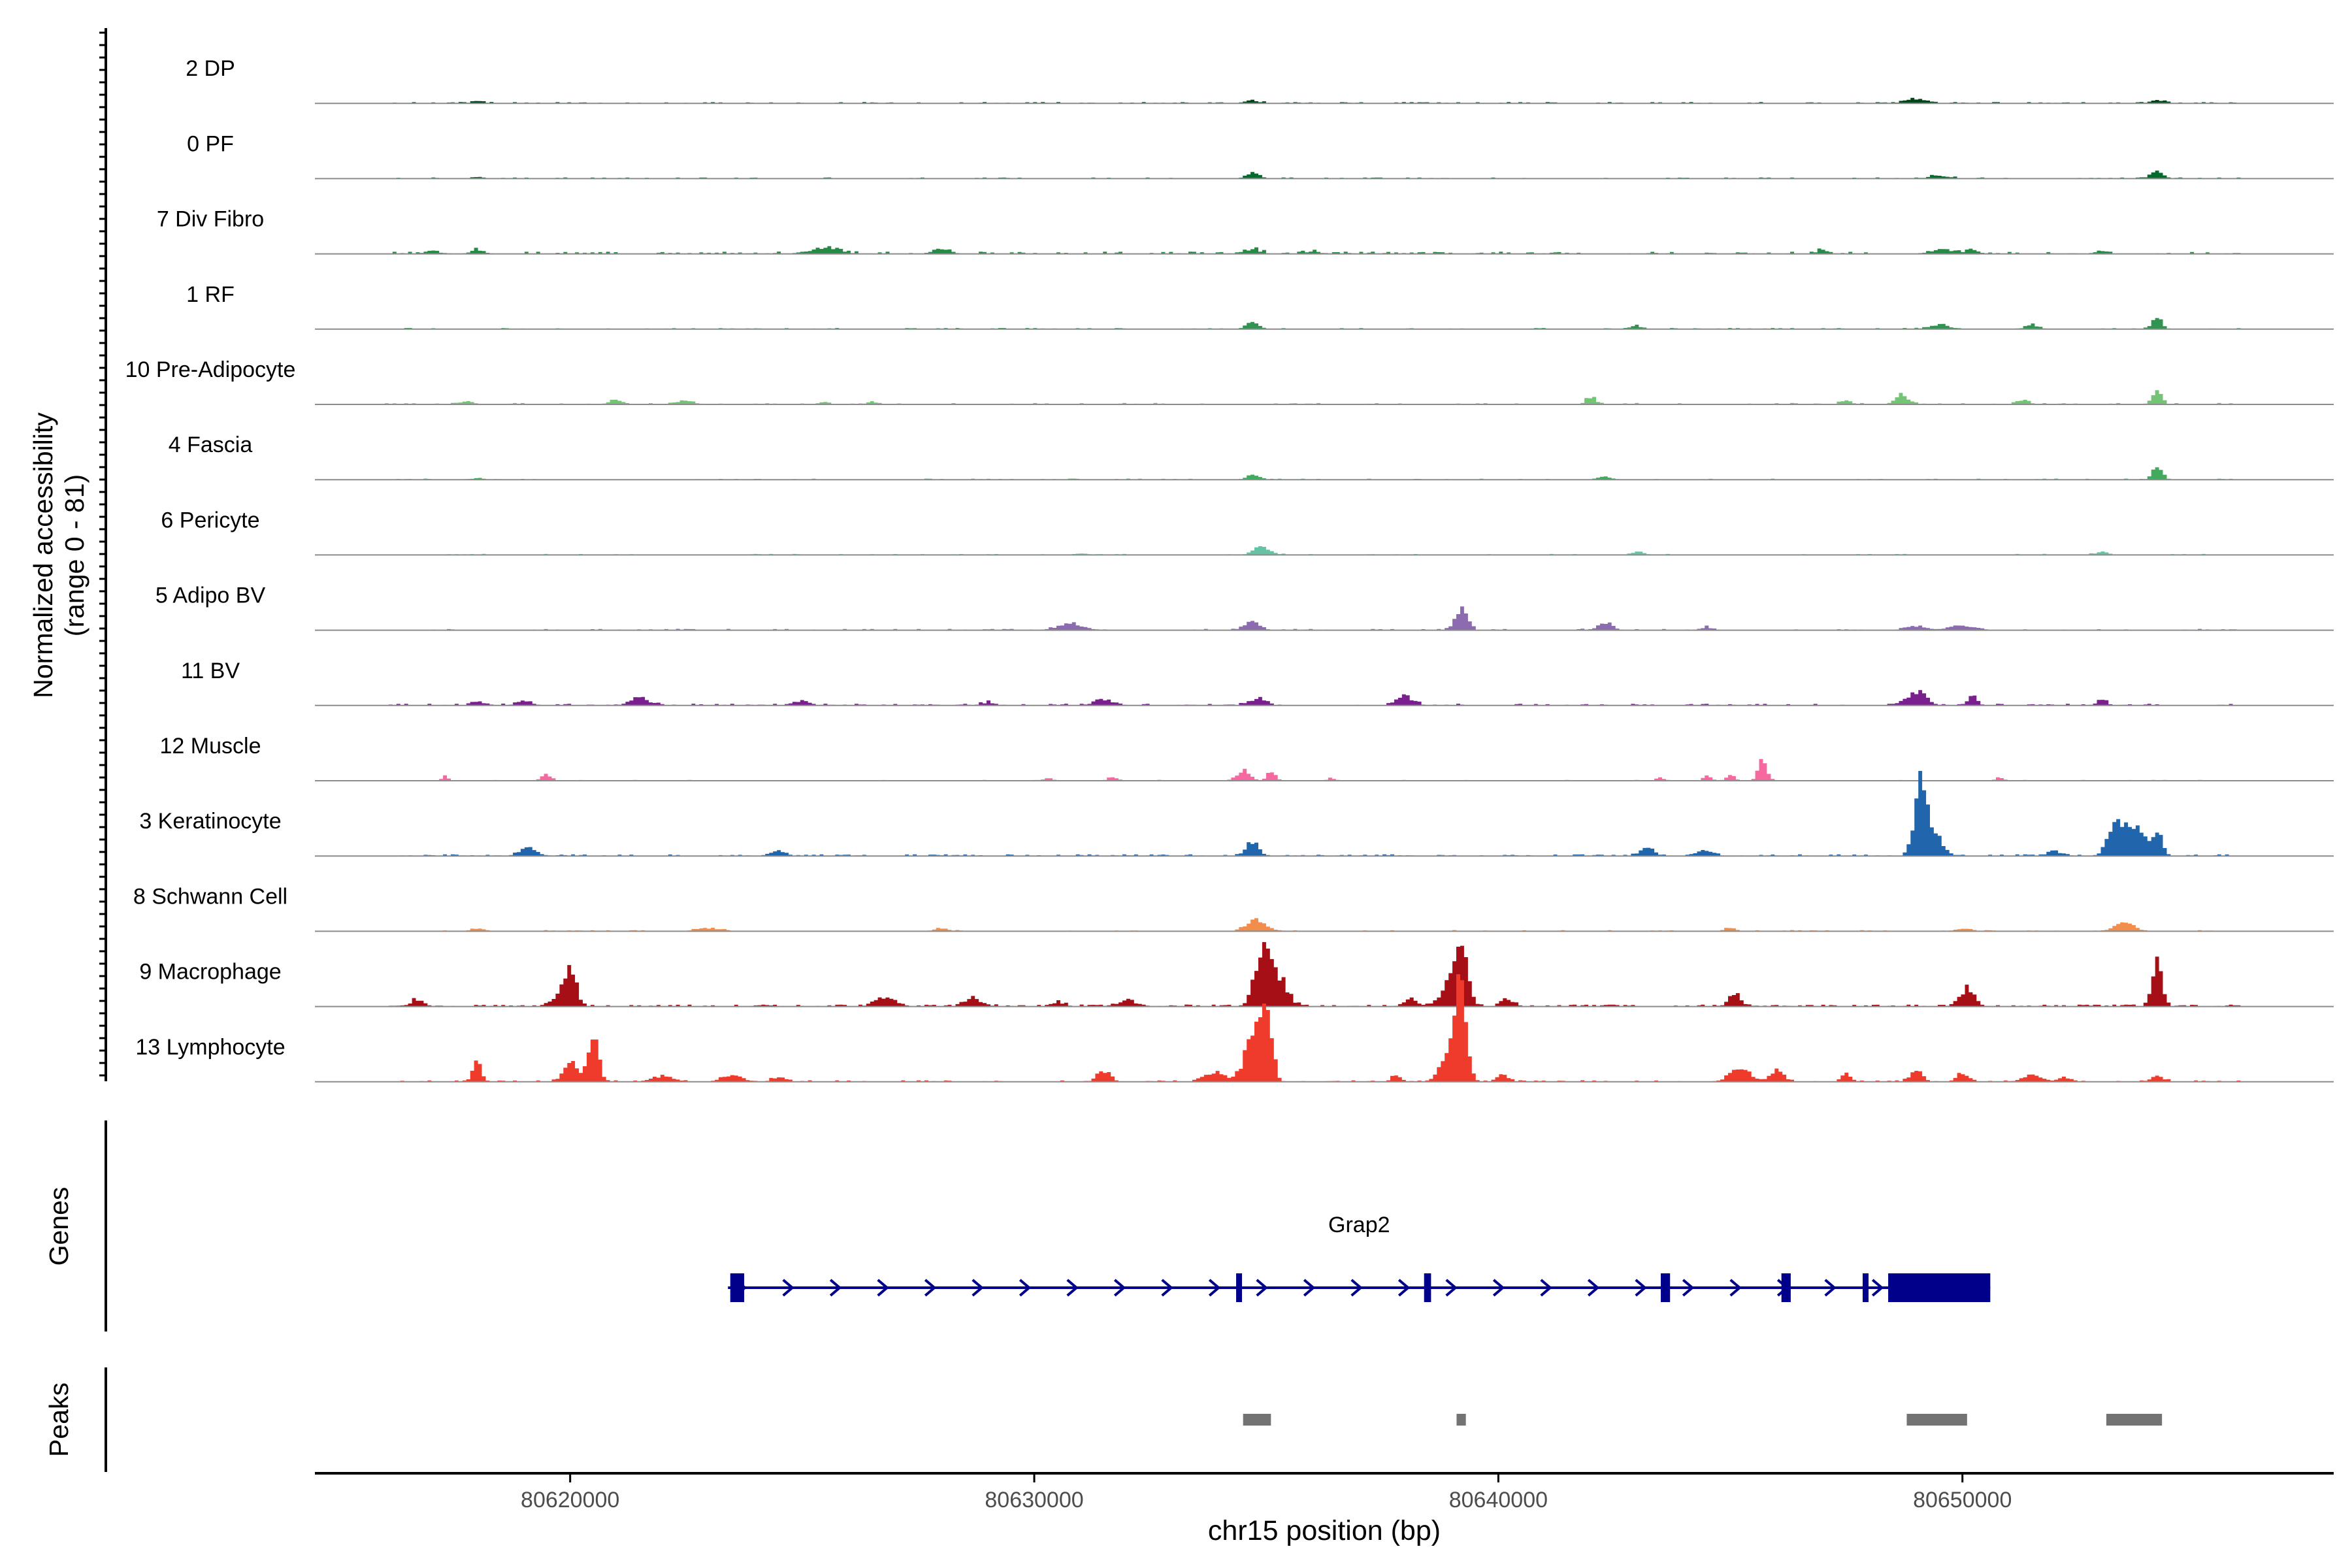  I want to click on track-2: 0 PF, so click(1260, 155).